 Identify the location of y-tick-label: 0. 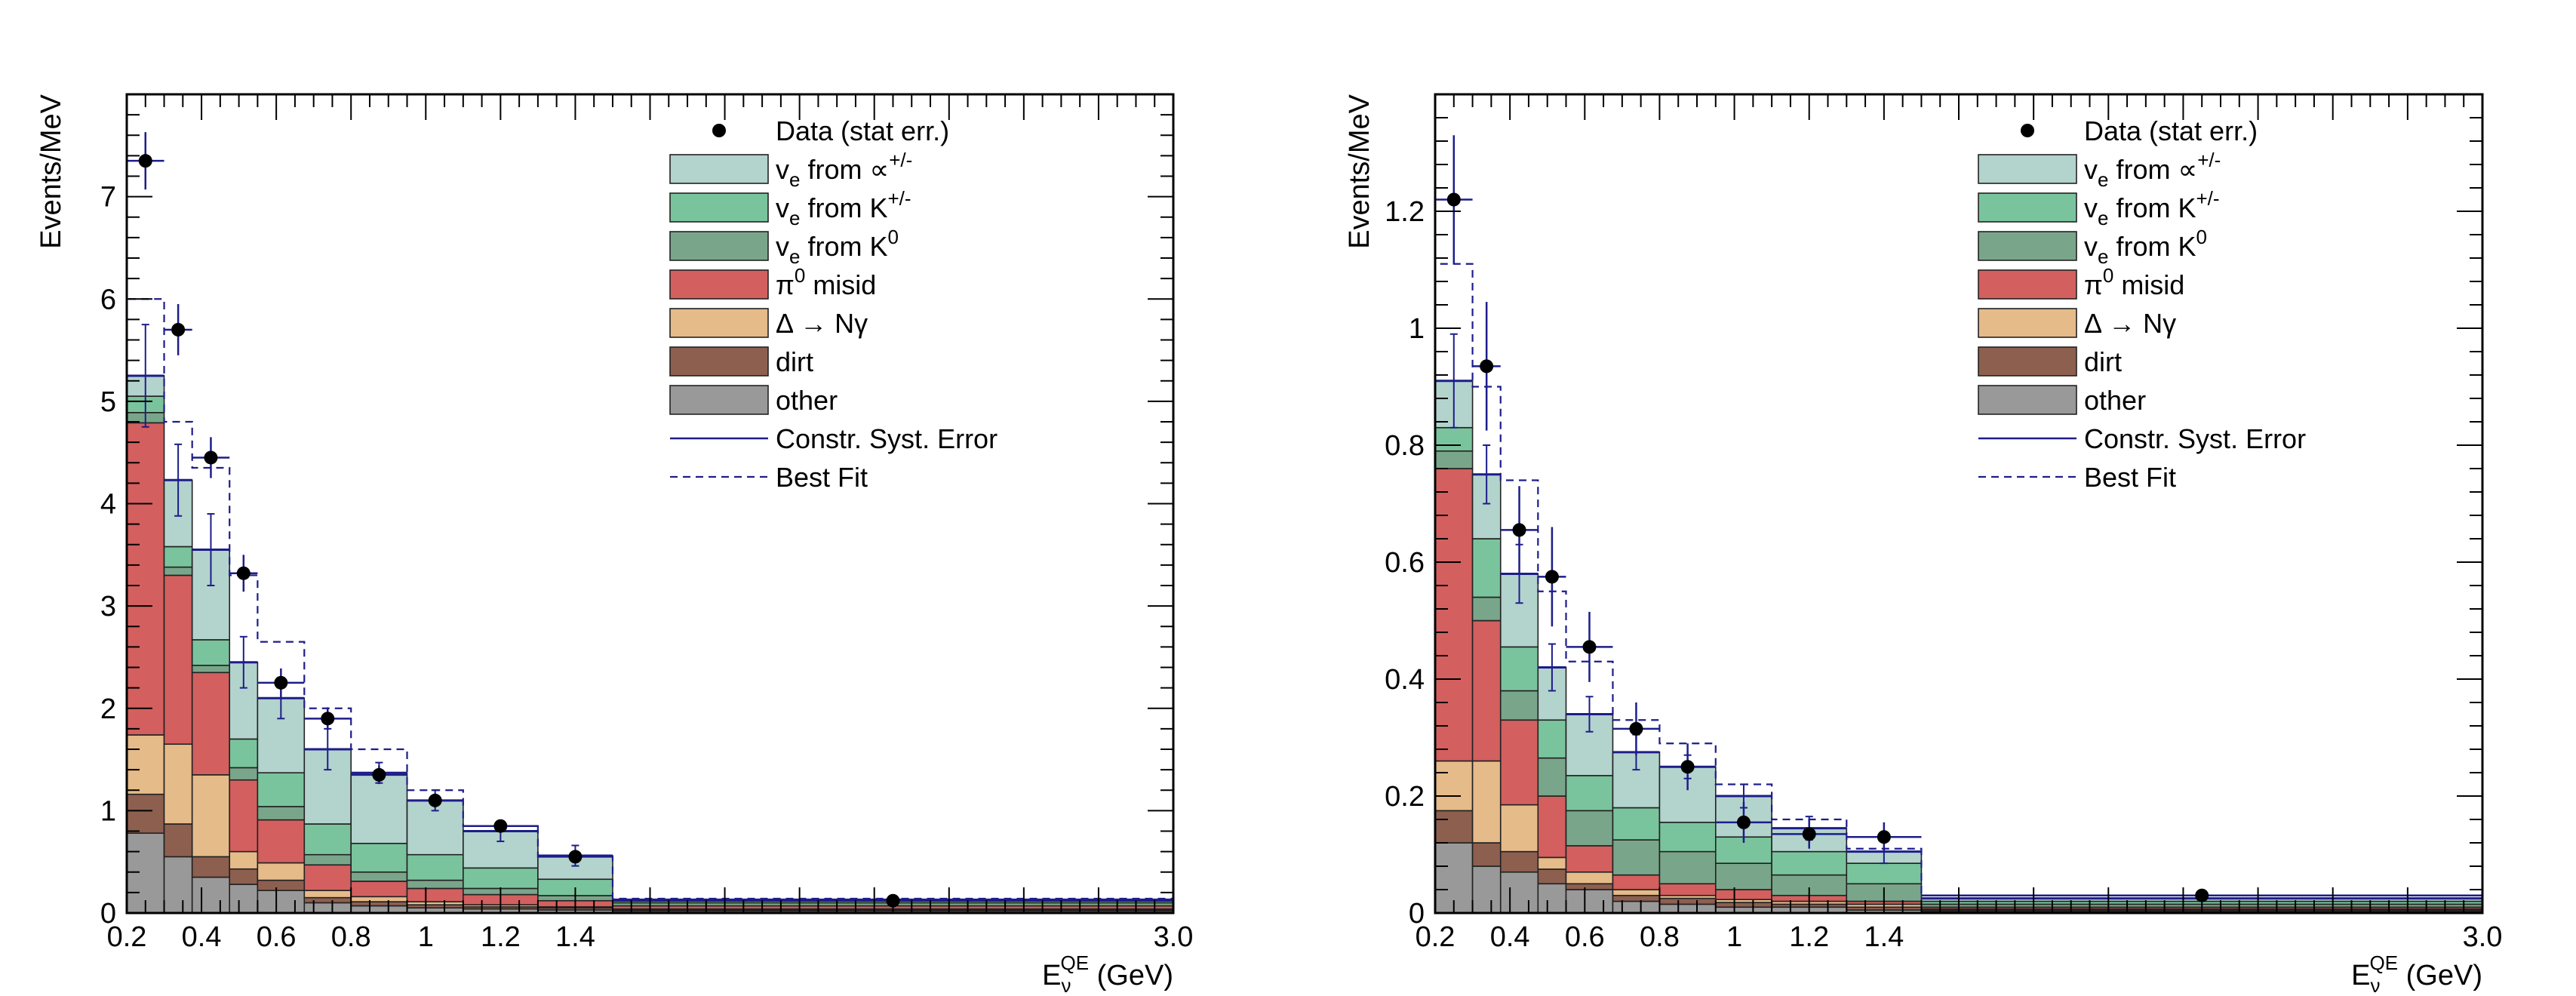
(108, 914).